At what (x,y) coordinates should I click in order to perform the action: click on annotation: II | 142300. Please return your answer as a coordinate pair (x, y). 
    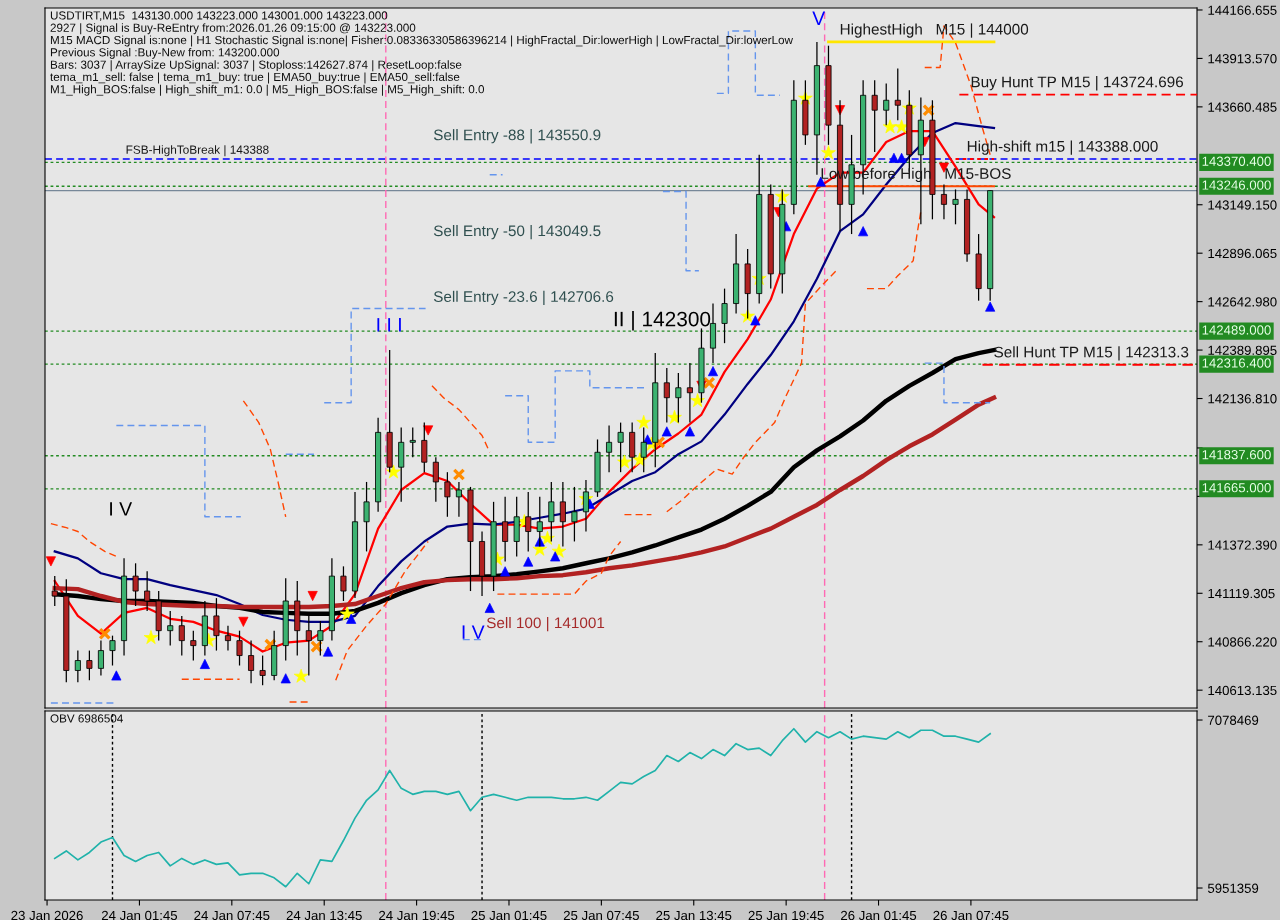
    Looking at the image, I should click on (662, 321).